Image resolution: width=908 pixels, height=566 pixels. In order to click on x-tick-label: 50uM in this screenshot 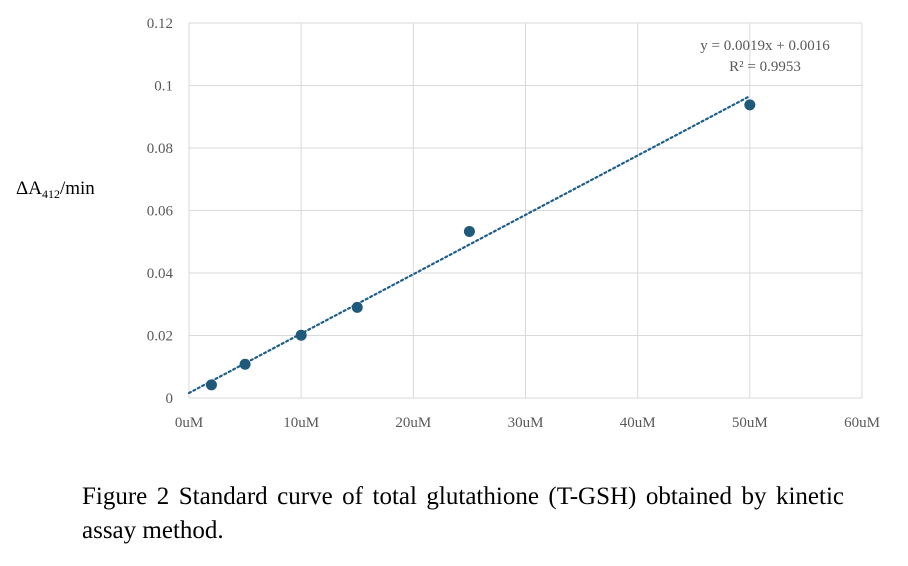, I will do `click(750, 423)`.